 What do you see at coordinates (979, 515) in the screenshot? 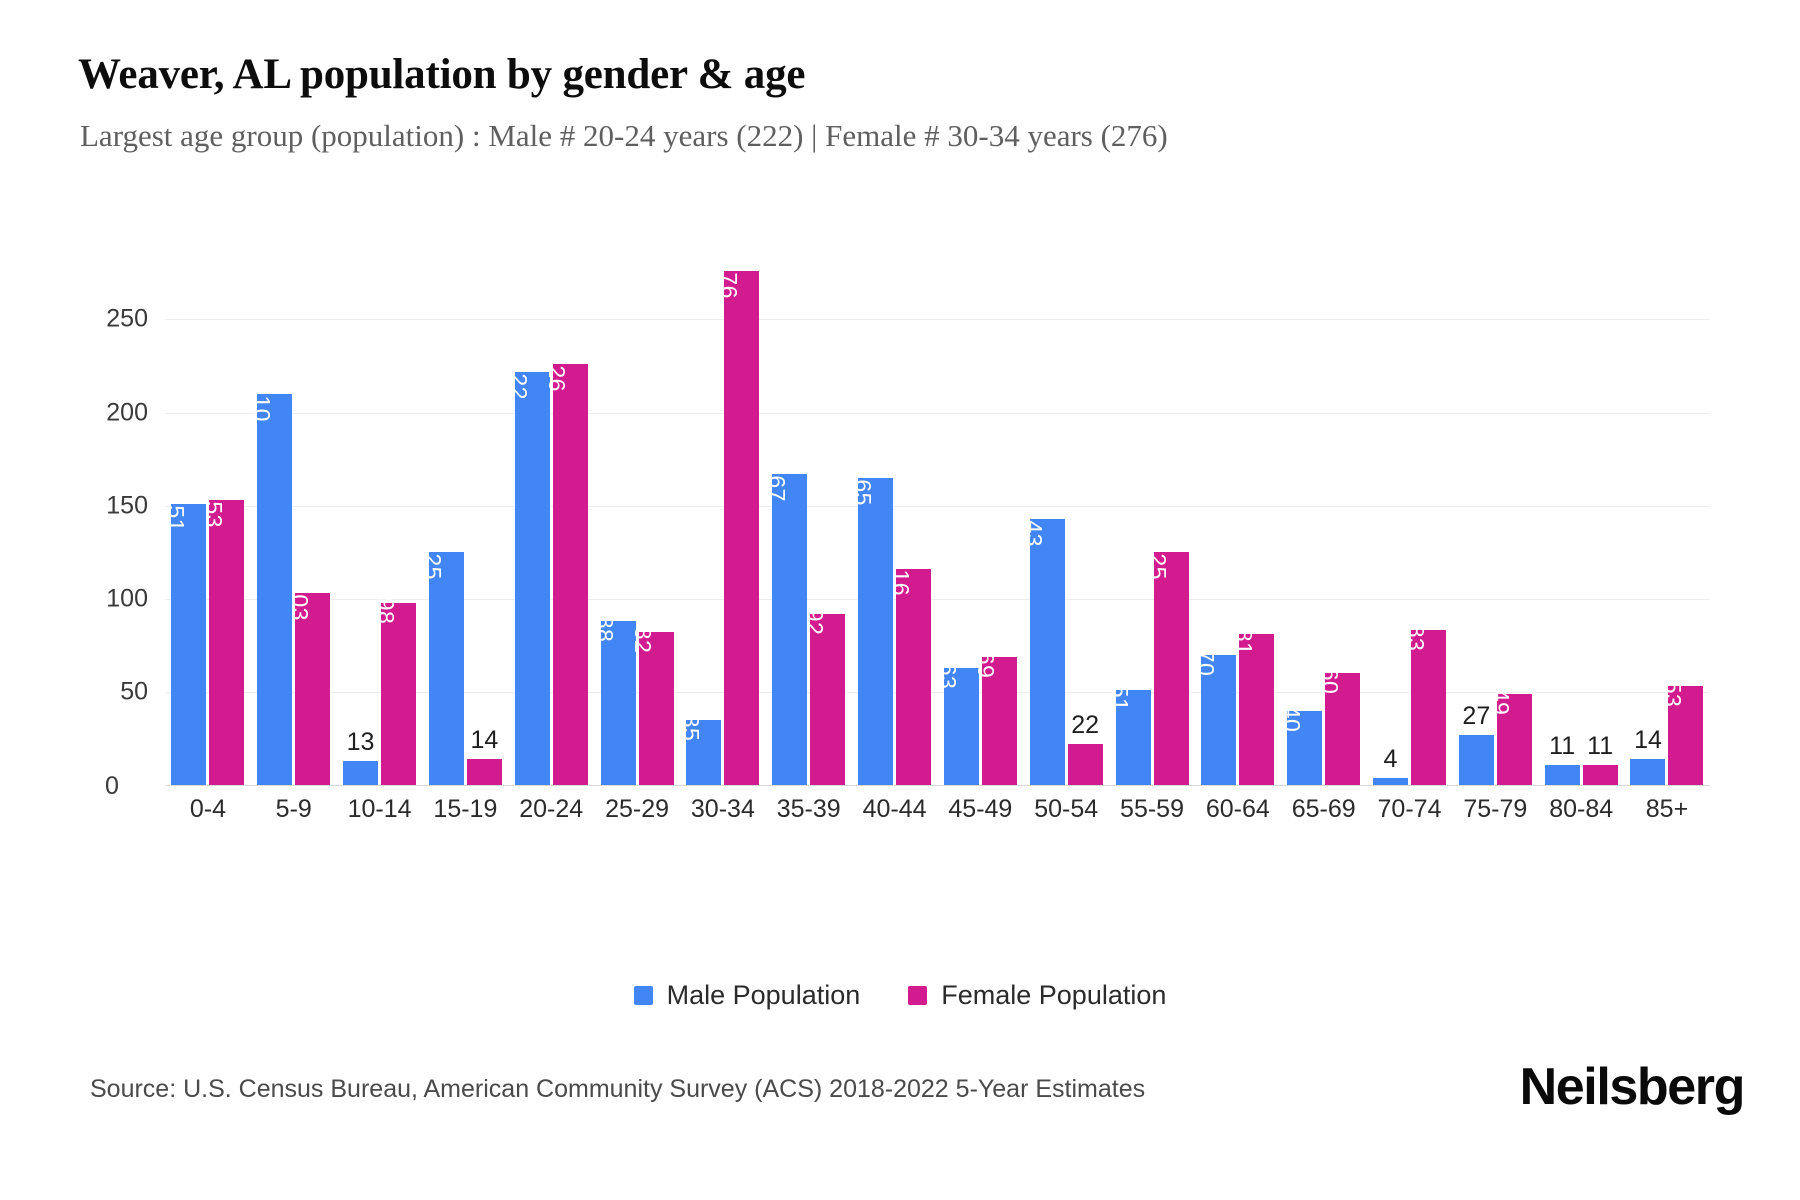
I see `bar-group: 63 69` at bounding box center [979, 515].